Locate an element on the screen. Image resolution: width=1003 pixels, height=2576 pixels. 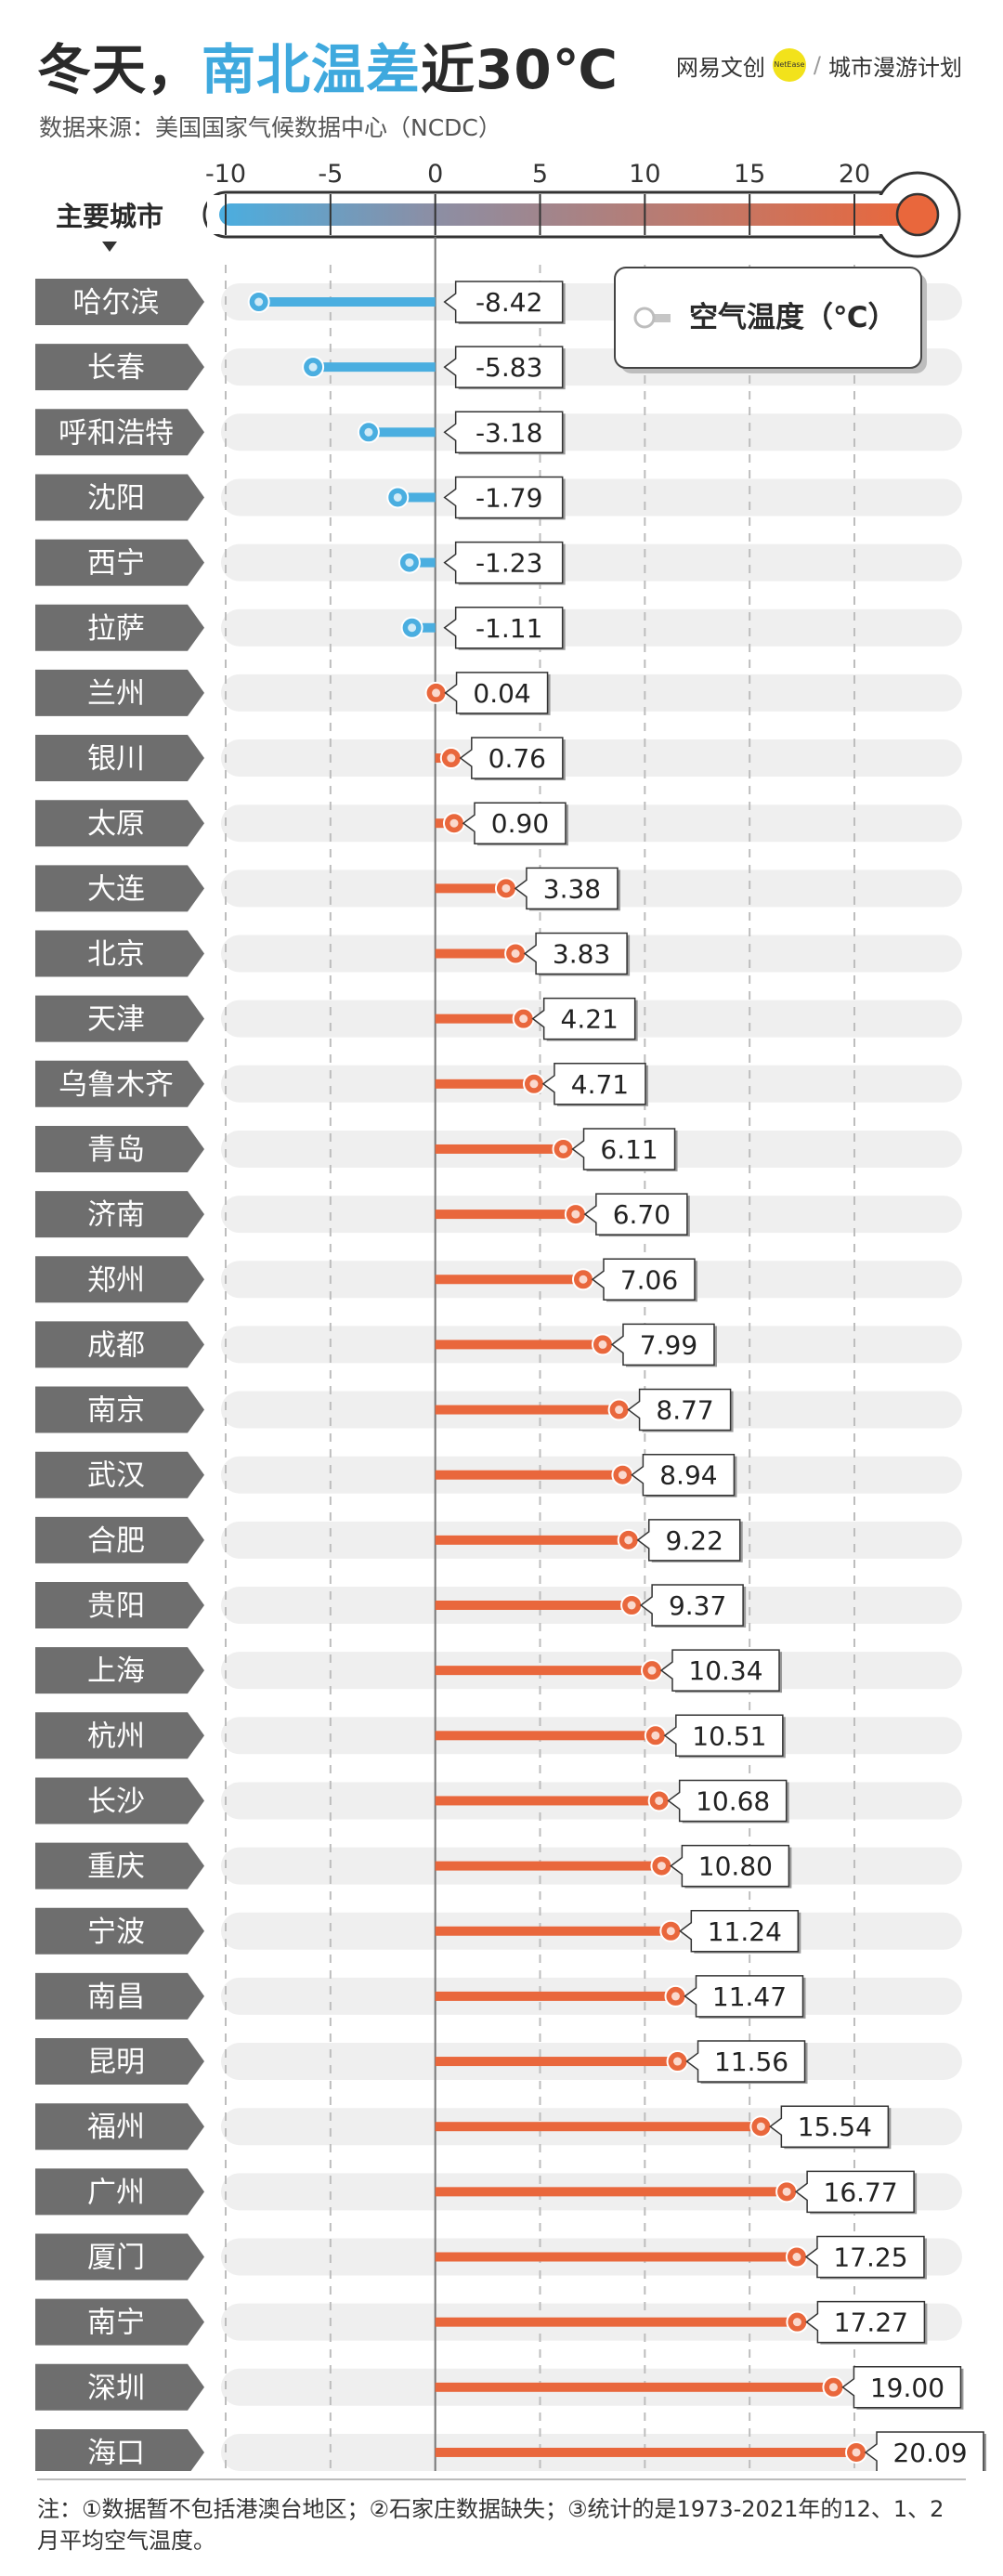
value-label: 4.21 is located at coordinates (590, 1020).